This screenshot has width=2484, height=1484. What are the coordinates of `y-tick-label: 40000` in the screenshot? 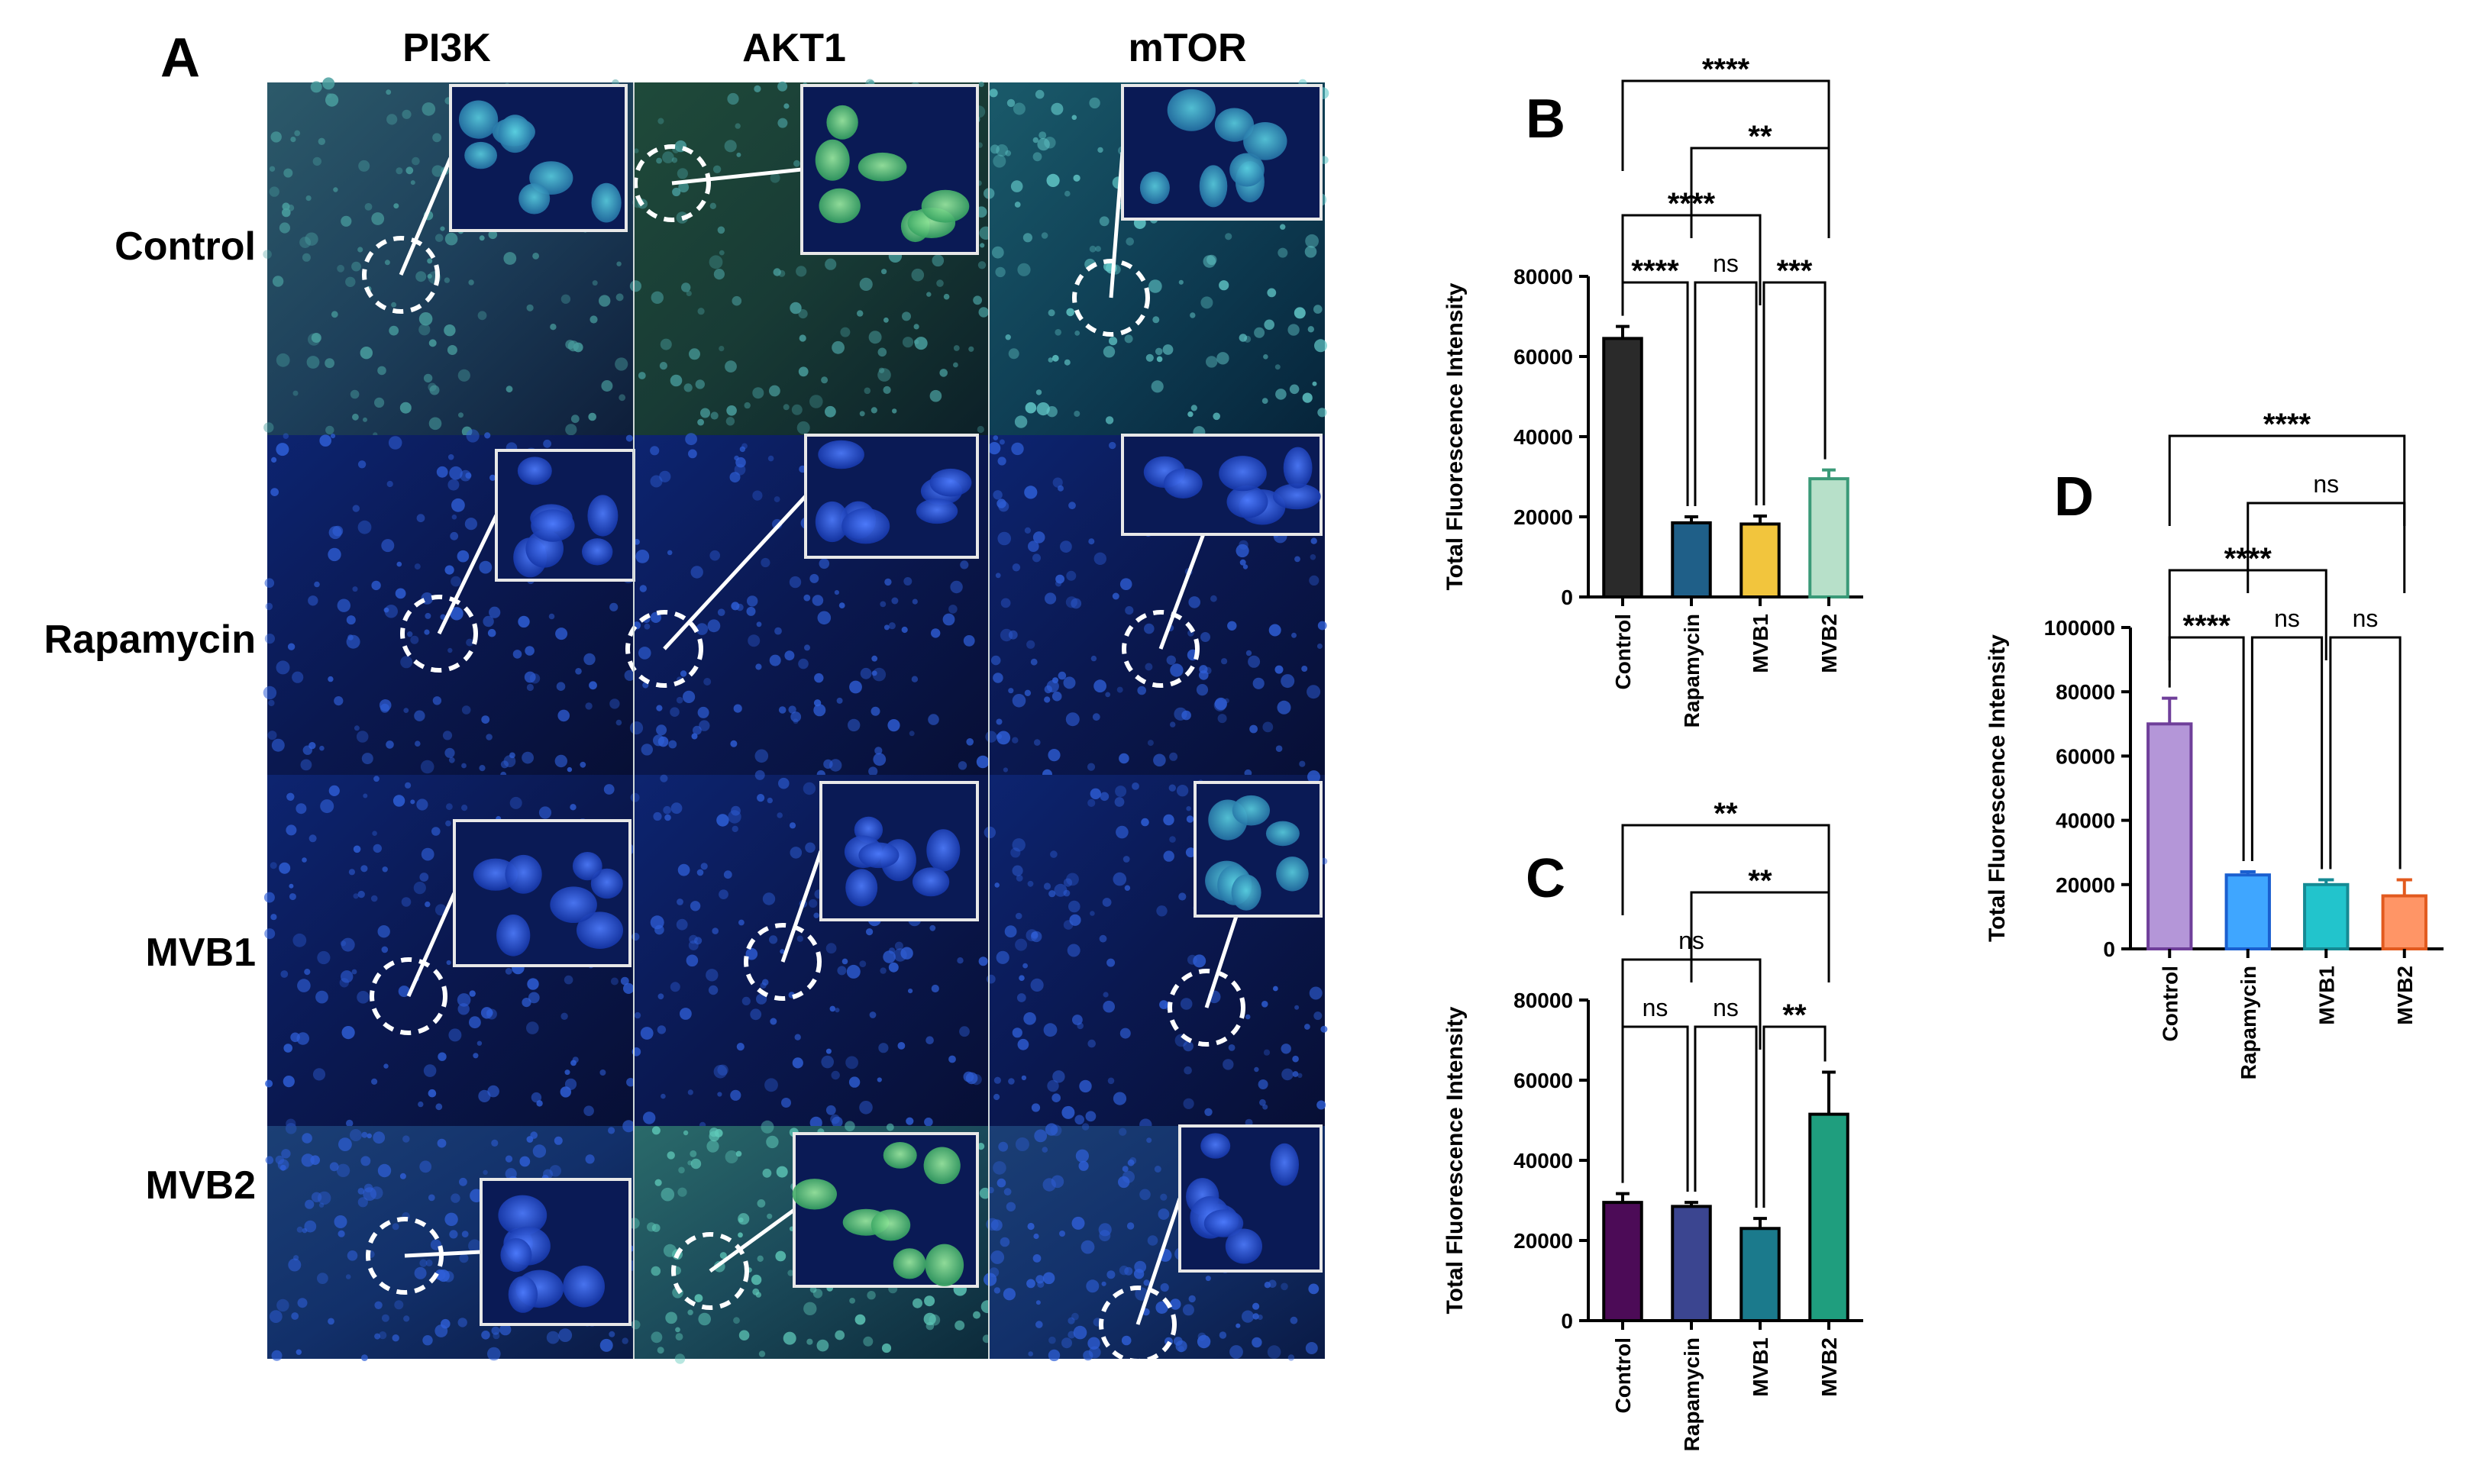 It's located at (1543, 1161).